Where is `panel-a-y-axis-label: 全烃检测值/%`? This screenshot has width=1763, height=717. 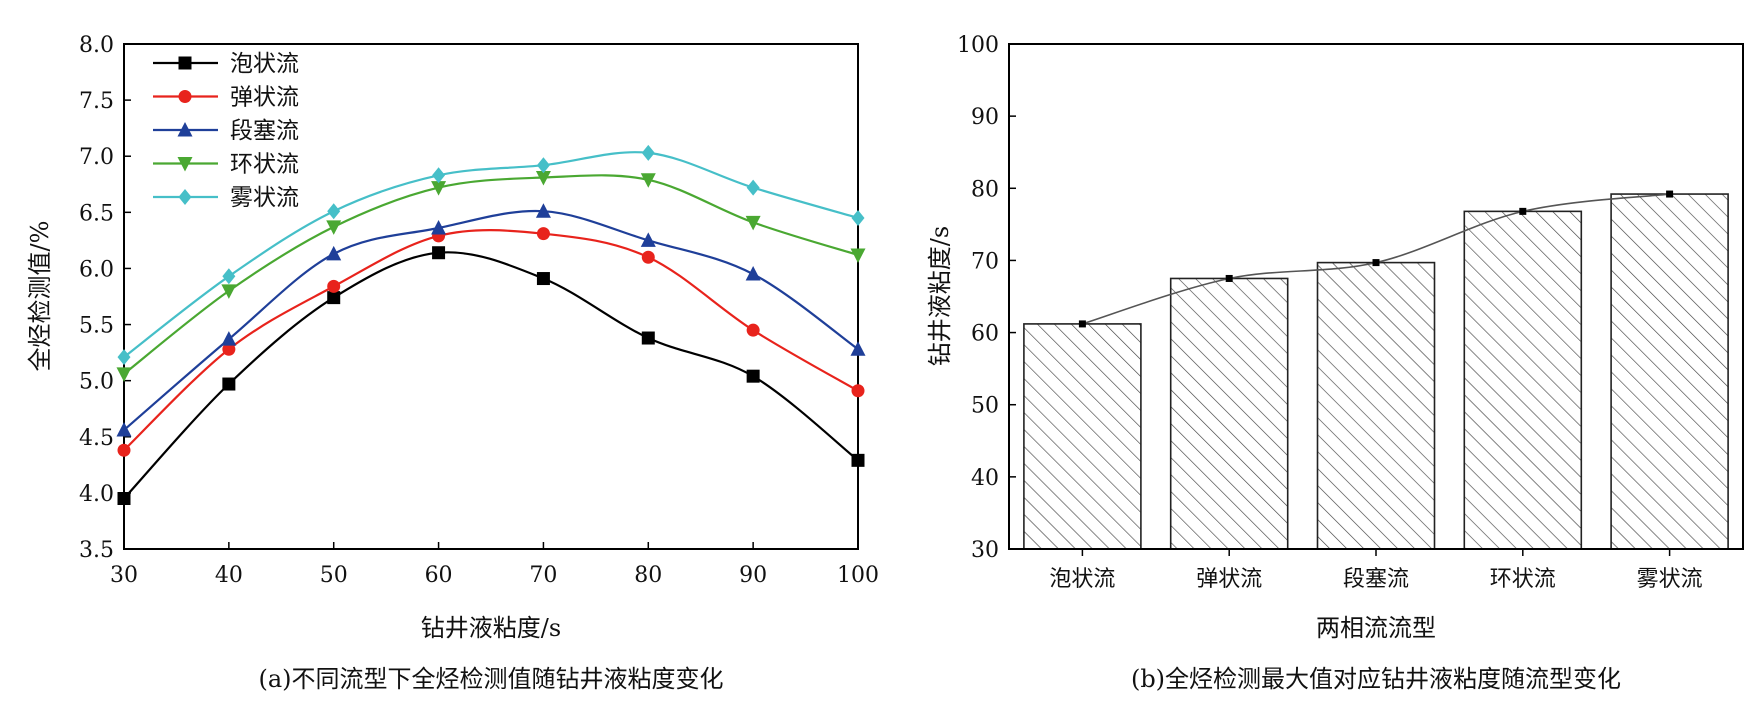
panel-a-y-axis-label: 全烃检测值/% is located at coordinates (40, 296).